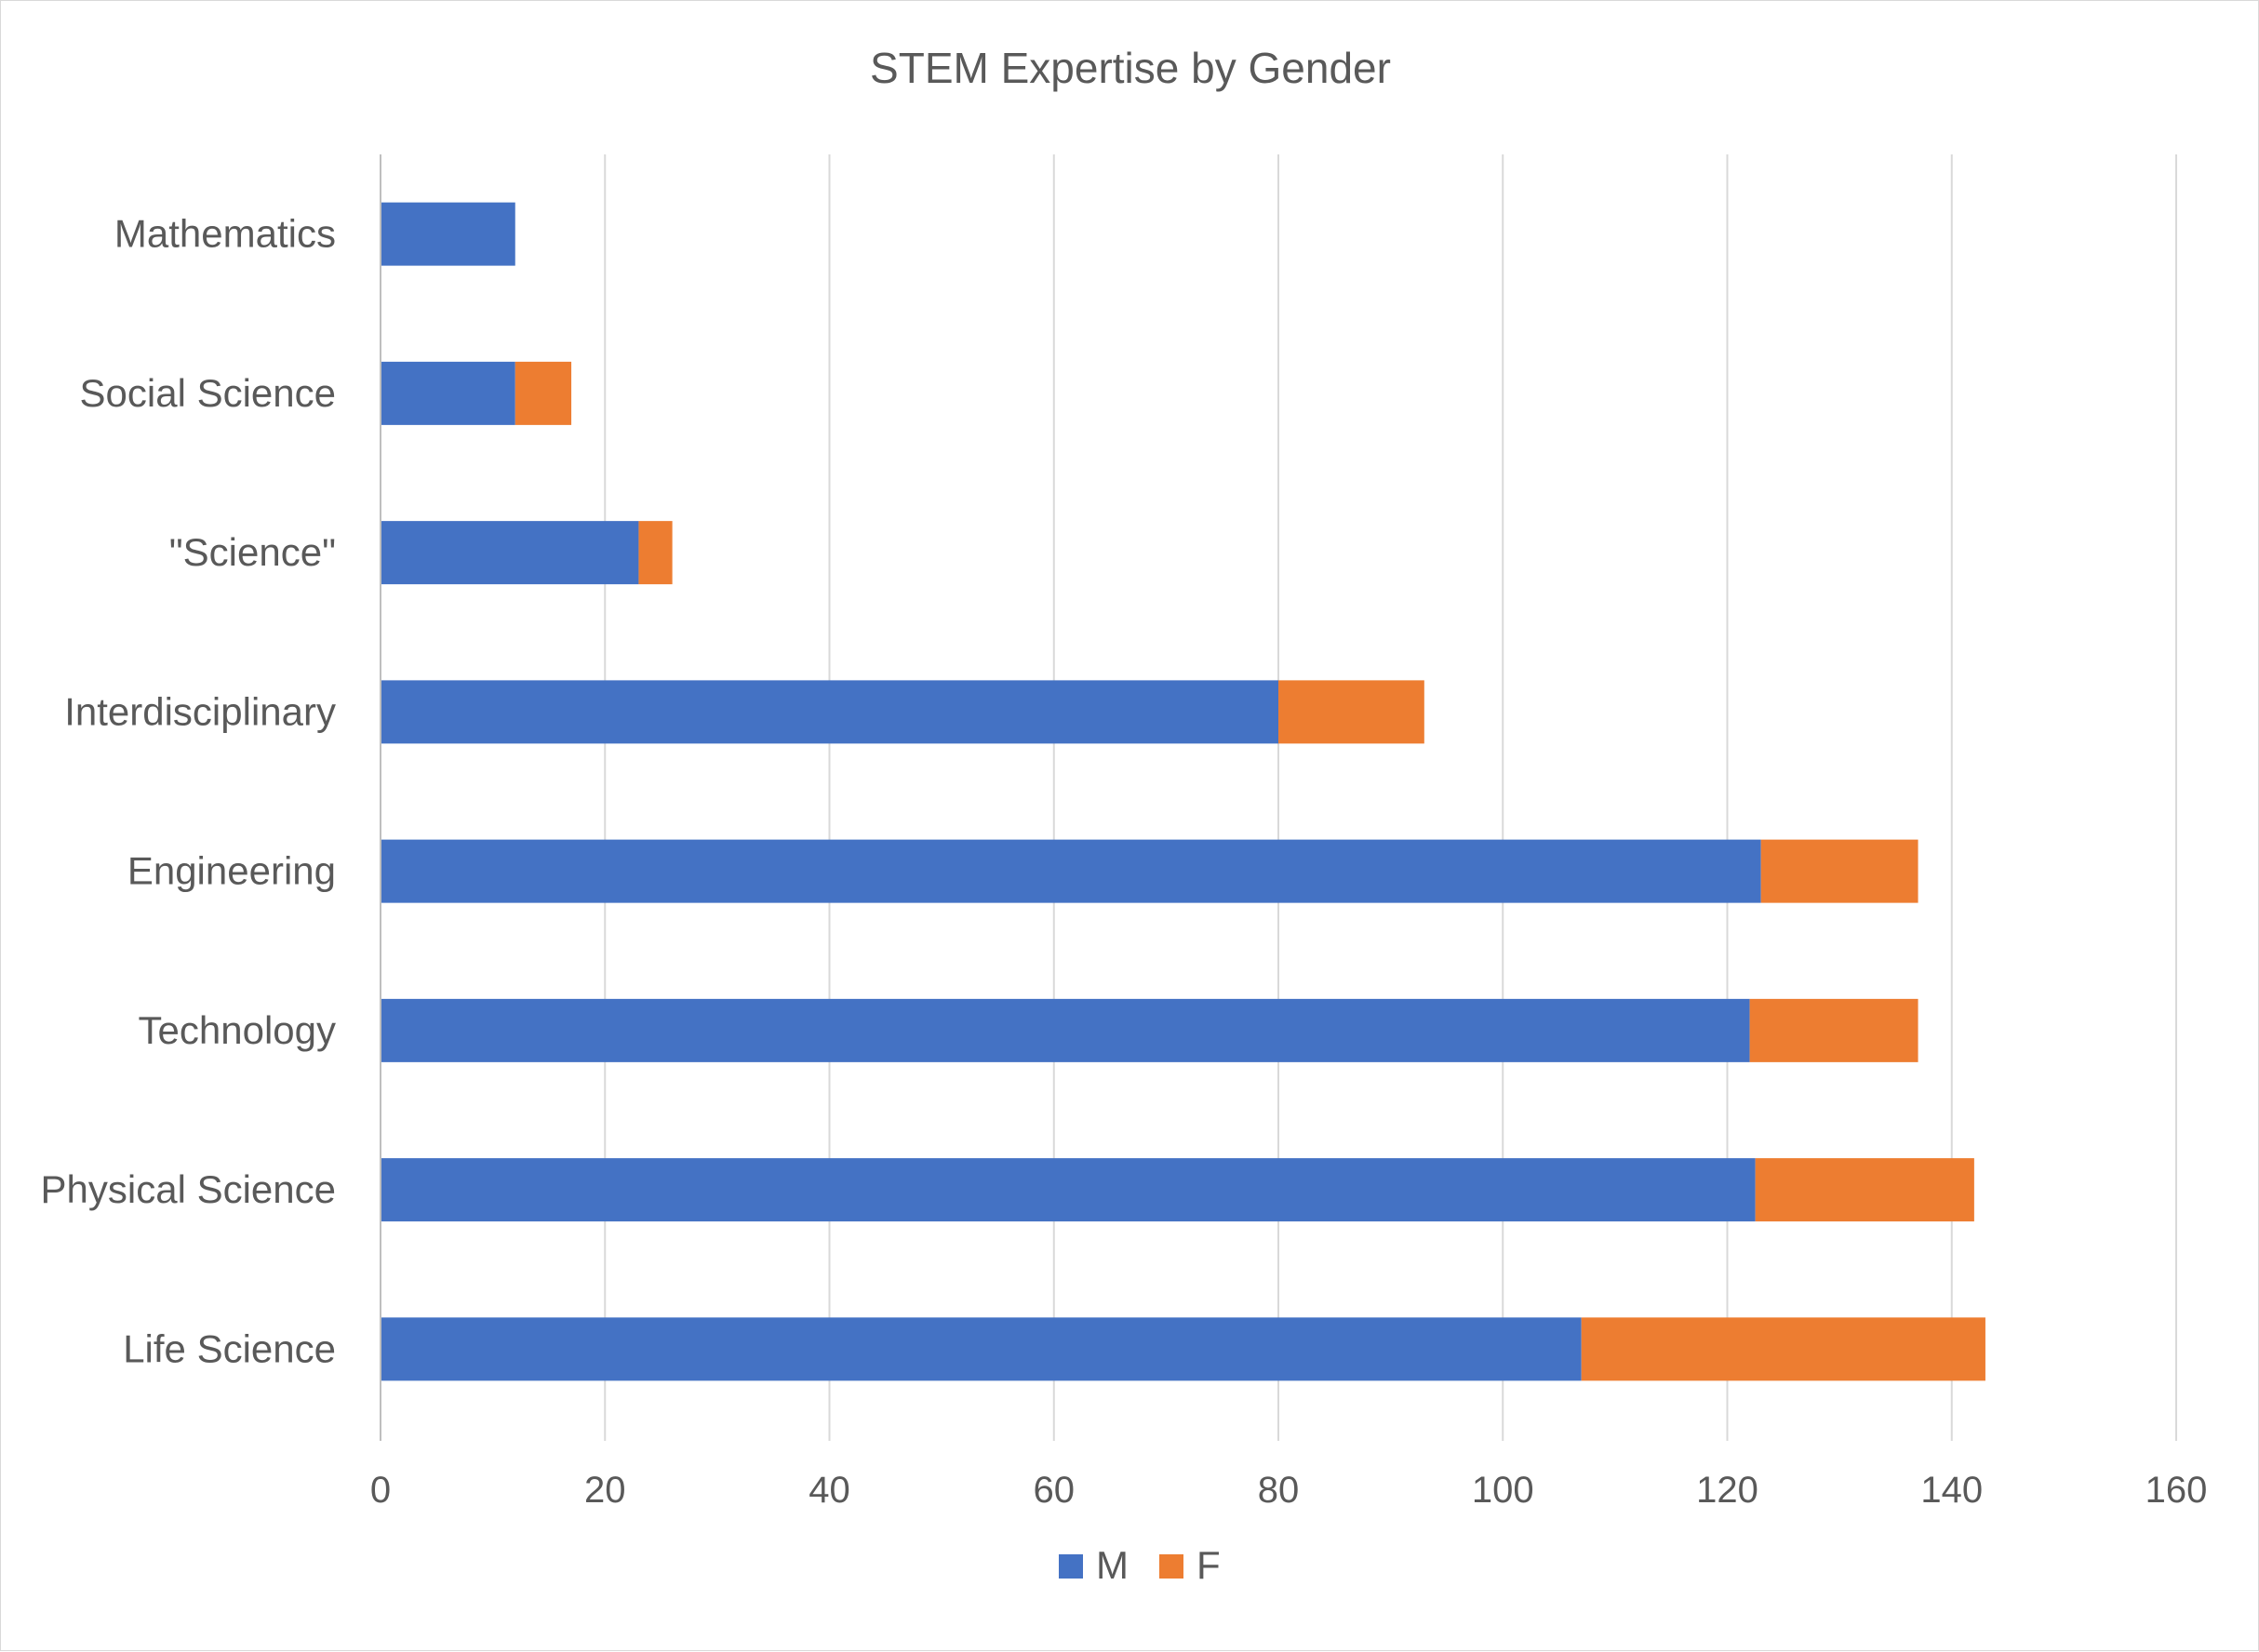 The height and width of the screenshot is (1652, 2259). Describe the element at coordinates (1208, 1565) in the screenshot. I see `legend-label-f: F` at that location.